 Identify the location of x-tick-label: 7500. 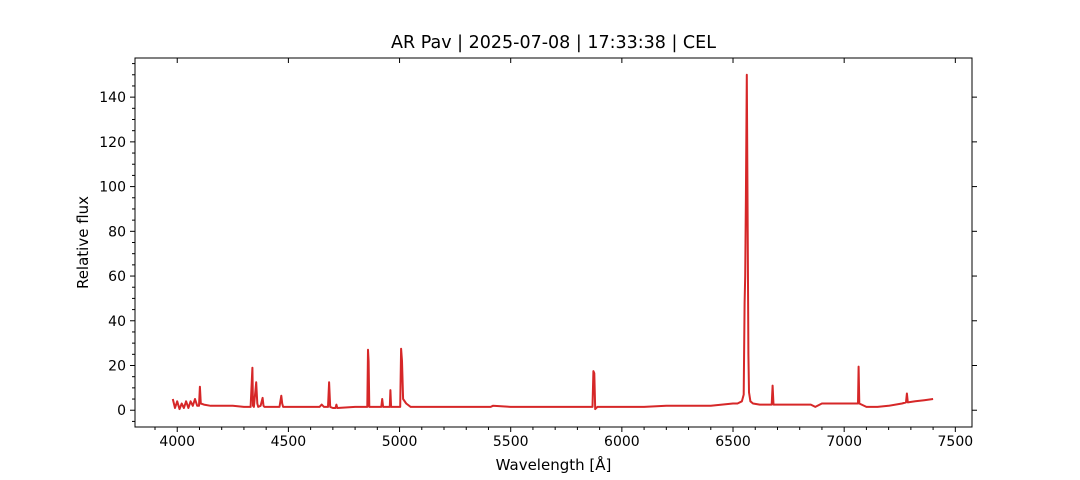
(956, 442).